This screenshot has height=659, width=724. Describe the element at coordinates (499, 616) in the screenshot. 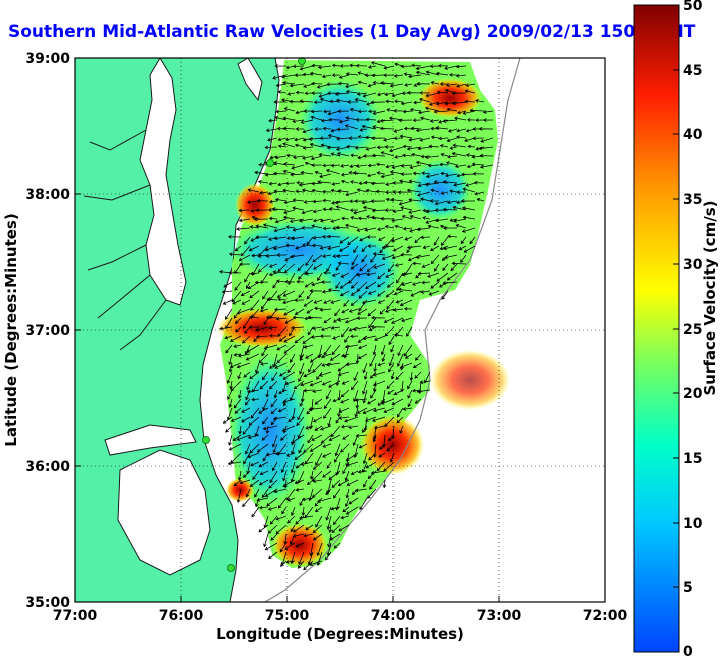

I see `x-tick-label: 73:00` at that location.